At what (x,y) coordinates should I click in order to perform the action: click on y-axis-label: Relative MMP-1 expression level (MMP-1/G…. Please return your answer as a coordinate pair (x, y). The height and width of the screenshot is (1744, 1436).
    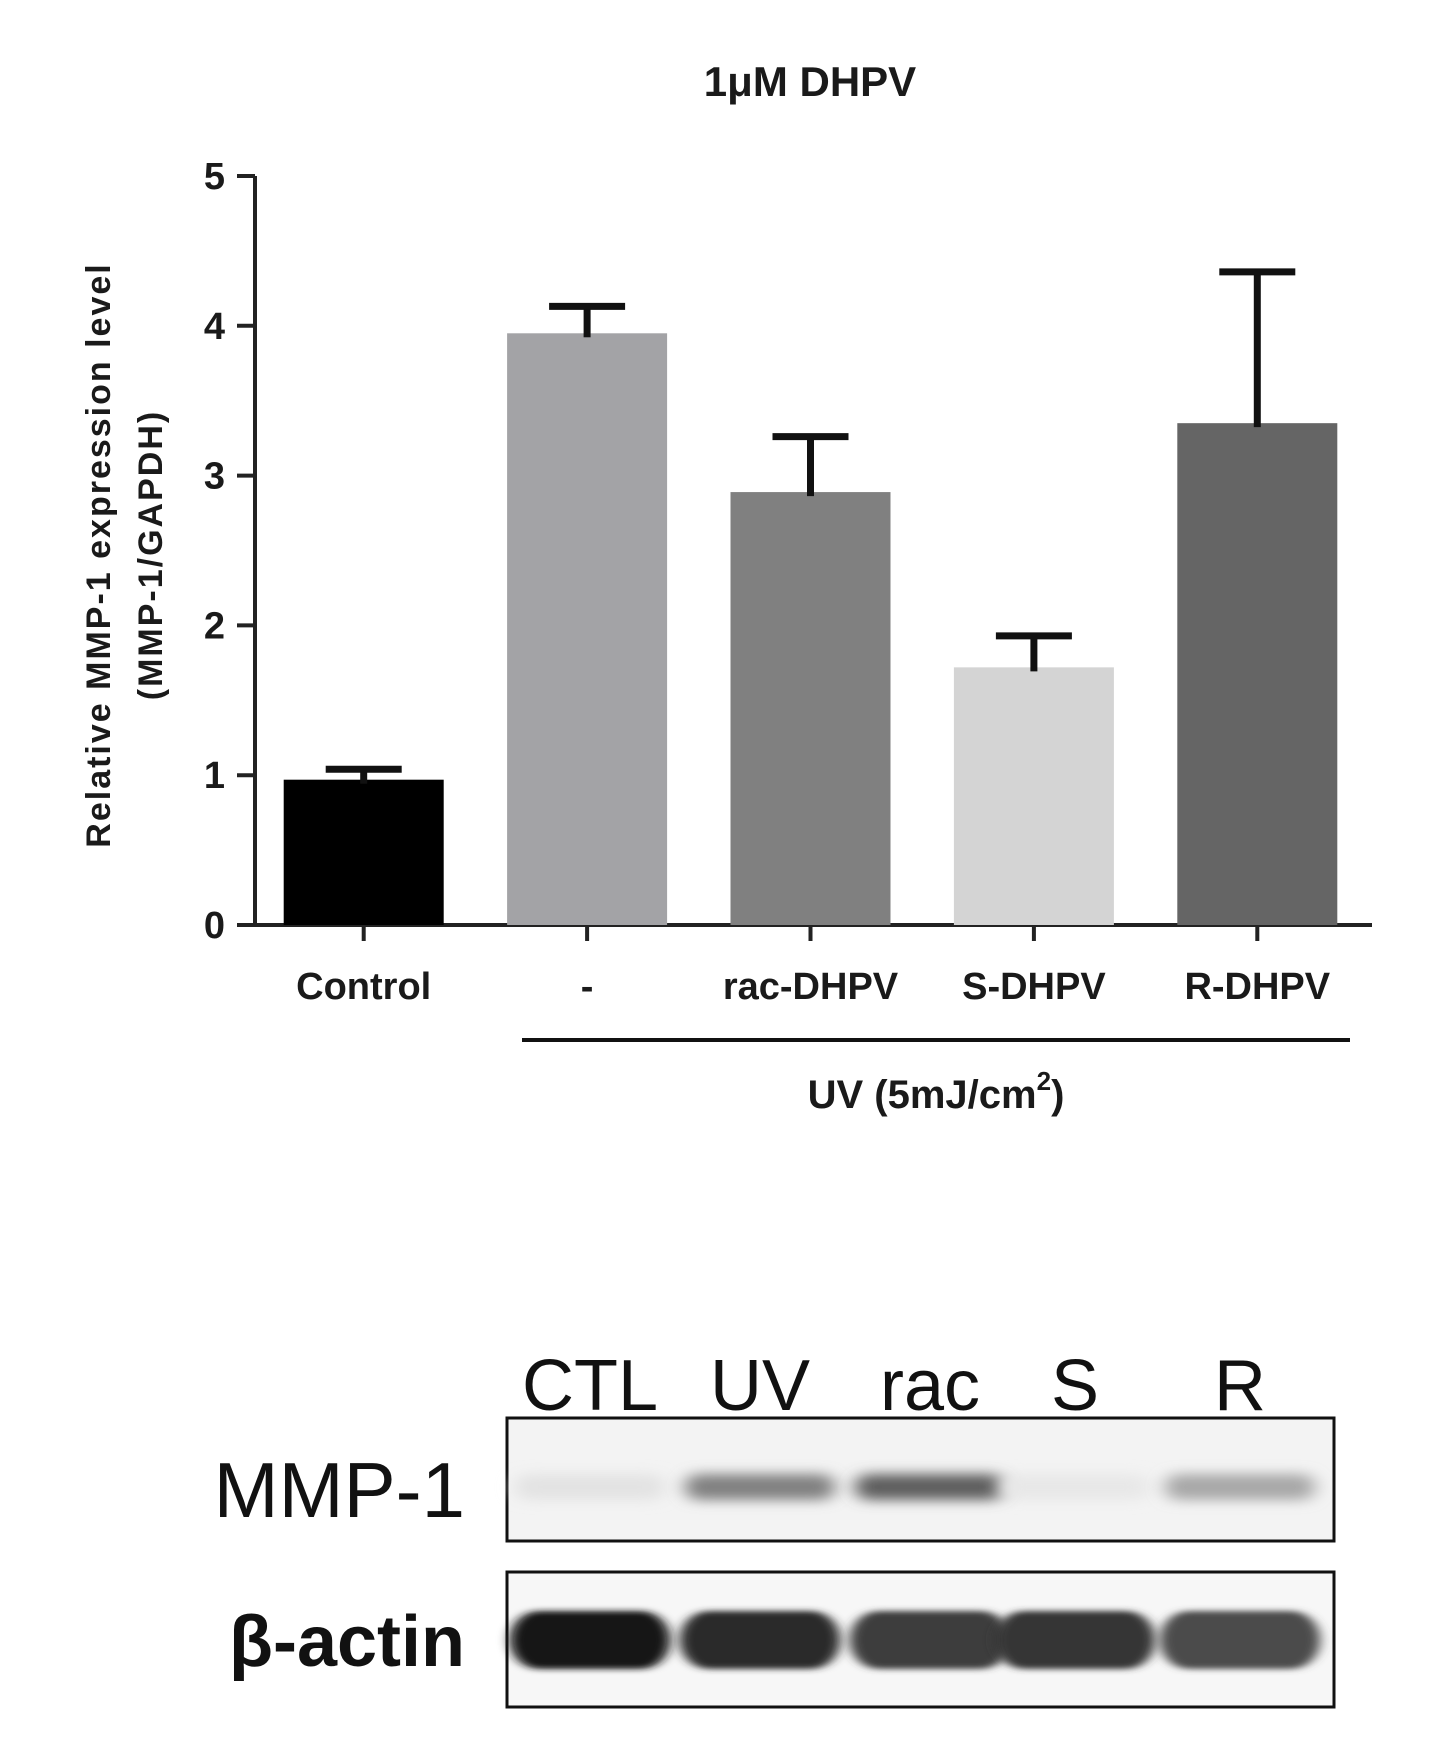
    Looking at the image, I should click on (125, 554).